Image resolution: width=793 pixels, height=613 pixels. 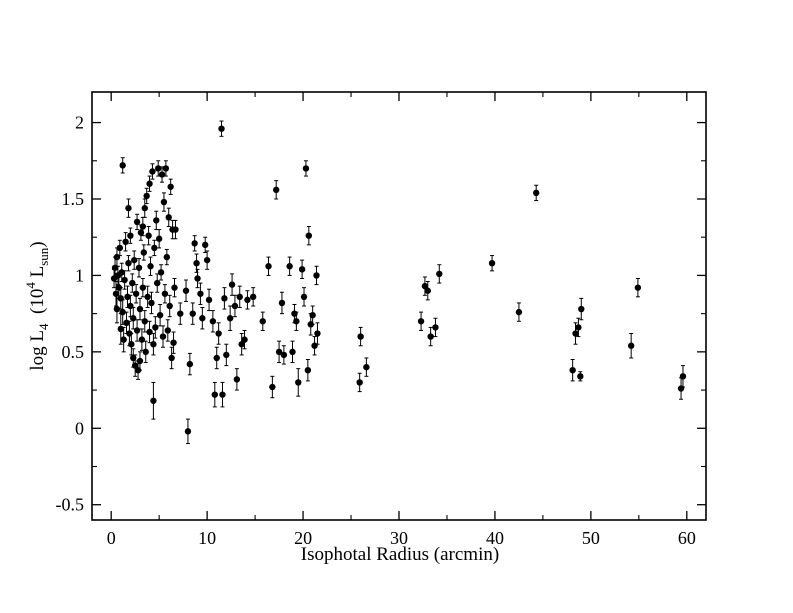 I want to click on y-tick-label: 0.5, so click(x=73, y=352).